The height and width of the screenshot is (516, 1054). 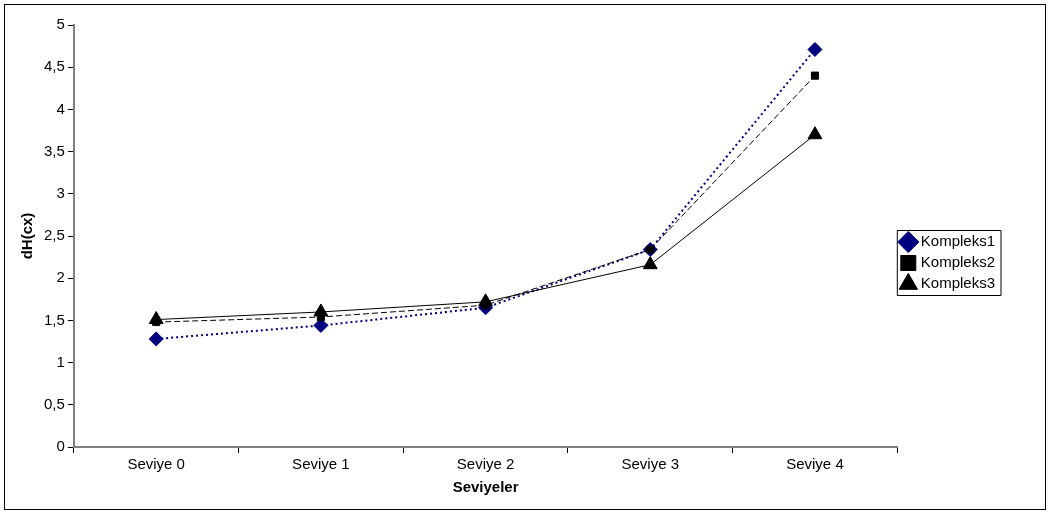 What do you see at coordinates (485, 487) in the screenshot?
I see `x-axis-title: Seviyeler` at bounding box center [485, 487].